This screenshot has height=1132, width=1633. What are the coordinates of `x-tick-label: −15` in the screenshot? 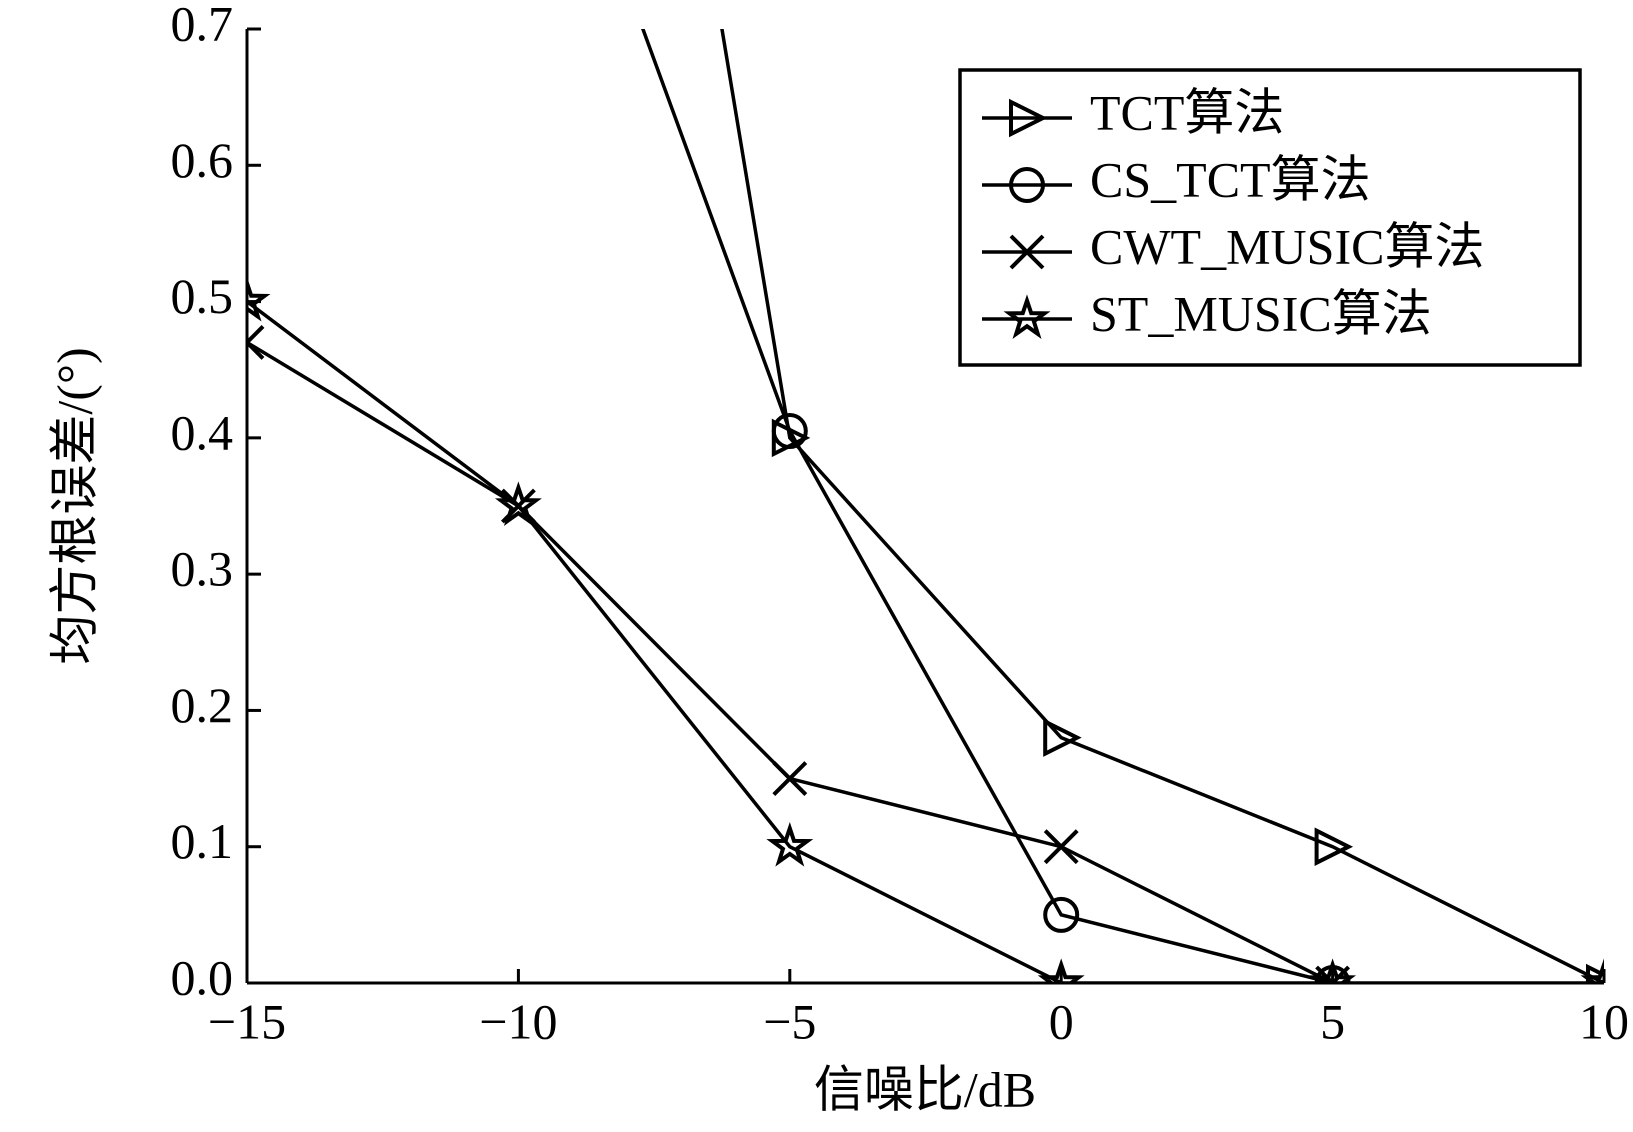 It's located at (247, 1021).